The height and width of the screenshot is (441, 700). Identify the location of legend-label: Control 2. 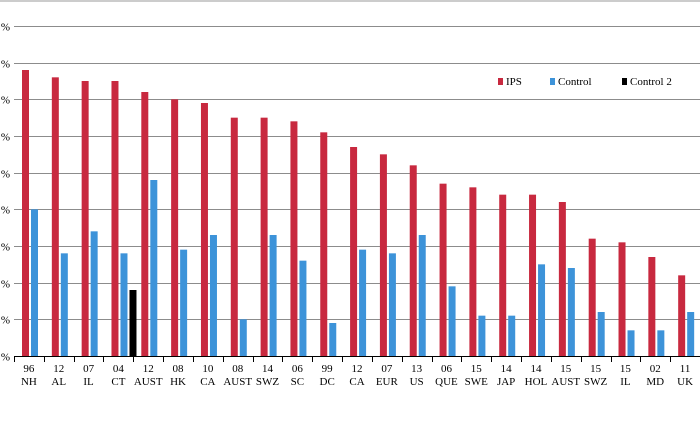
(651, 82).